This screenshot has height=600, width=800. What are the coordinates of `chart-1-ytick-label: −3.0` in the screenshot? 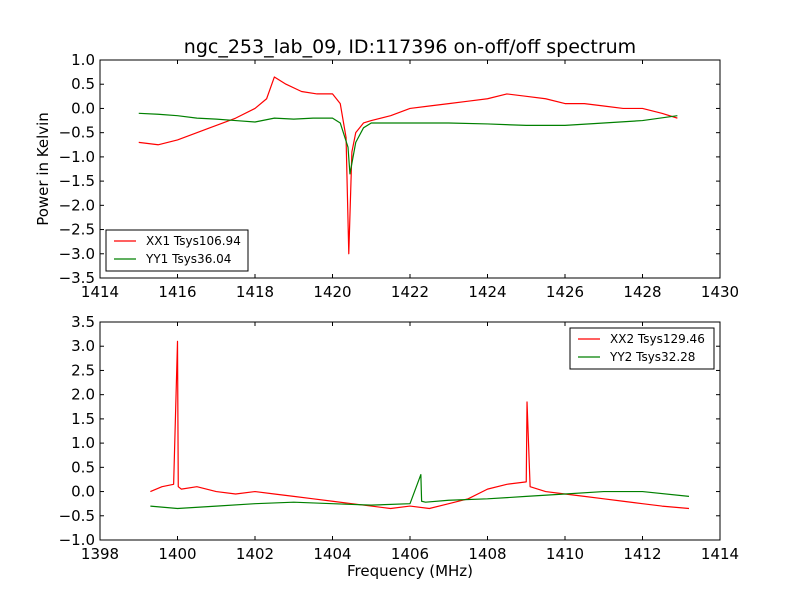 It's located at (77, 254).